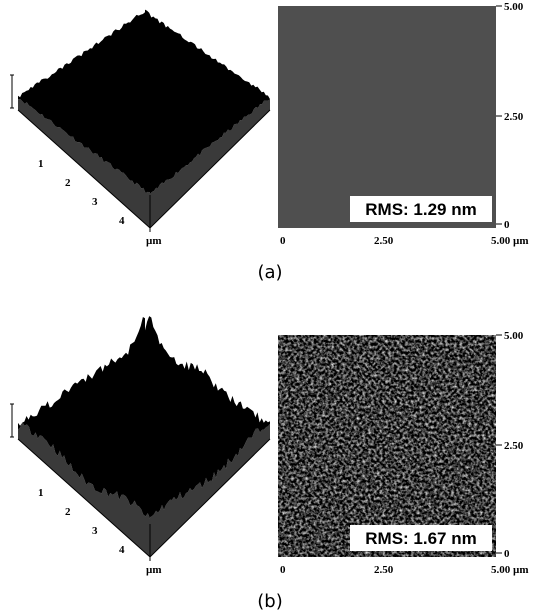  I want to click on rms-label: RMS: 1.67 nm, so click(420, 538).